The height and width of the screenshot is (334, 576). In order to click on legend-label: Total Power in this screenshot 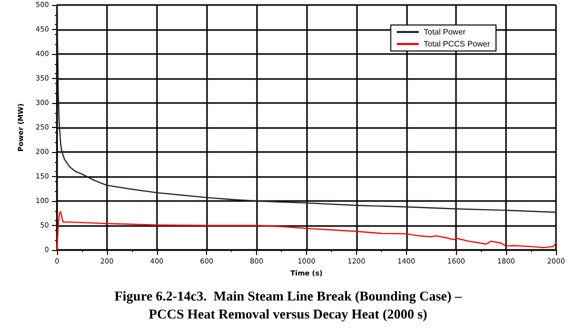, I will do `click(445, 32)`.